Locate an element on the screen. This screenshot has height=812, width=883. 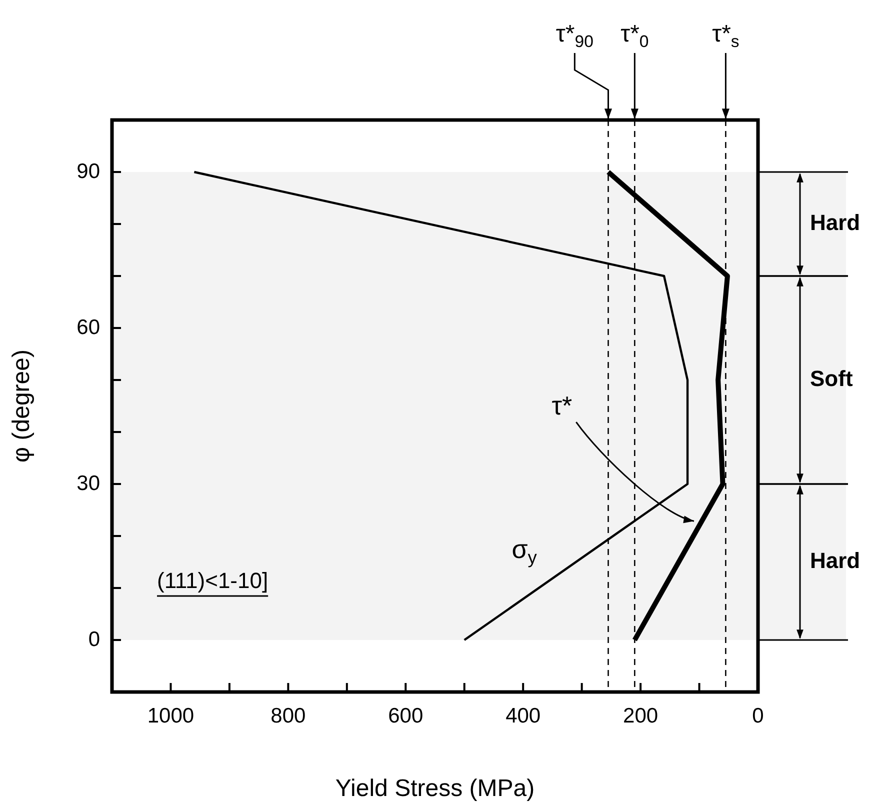
y-tick-label: 30 is located at coordinates (88, 483).